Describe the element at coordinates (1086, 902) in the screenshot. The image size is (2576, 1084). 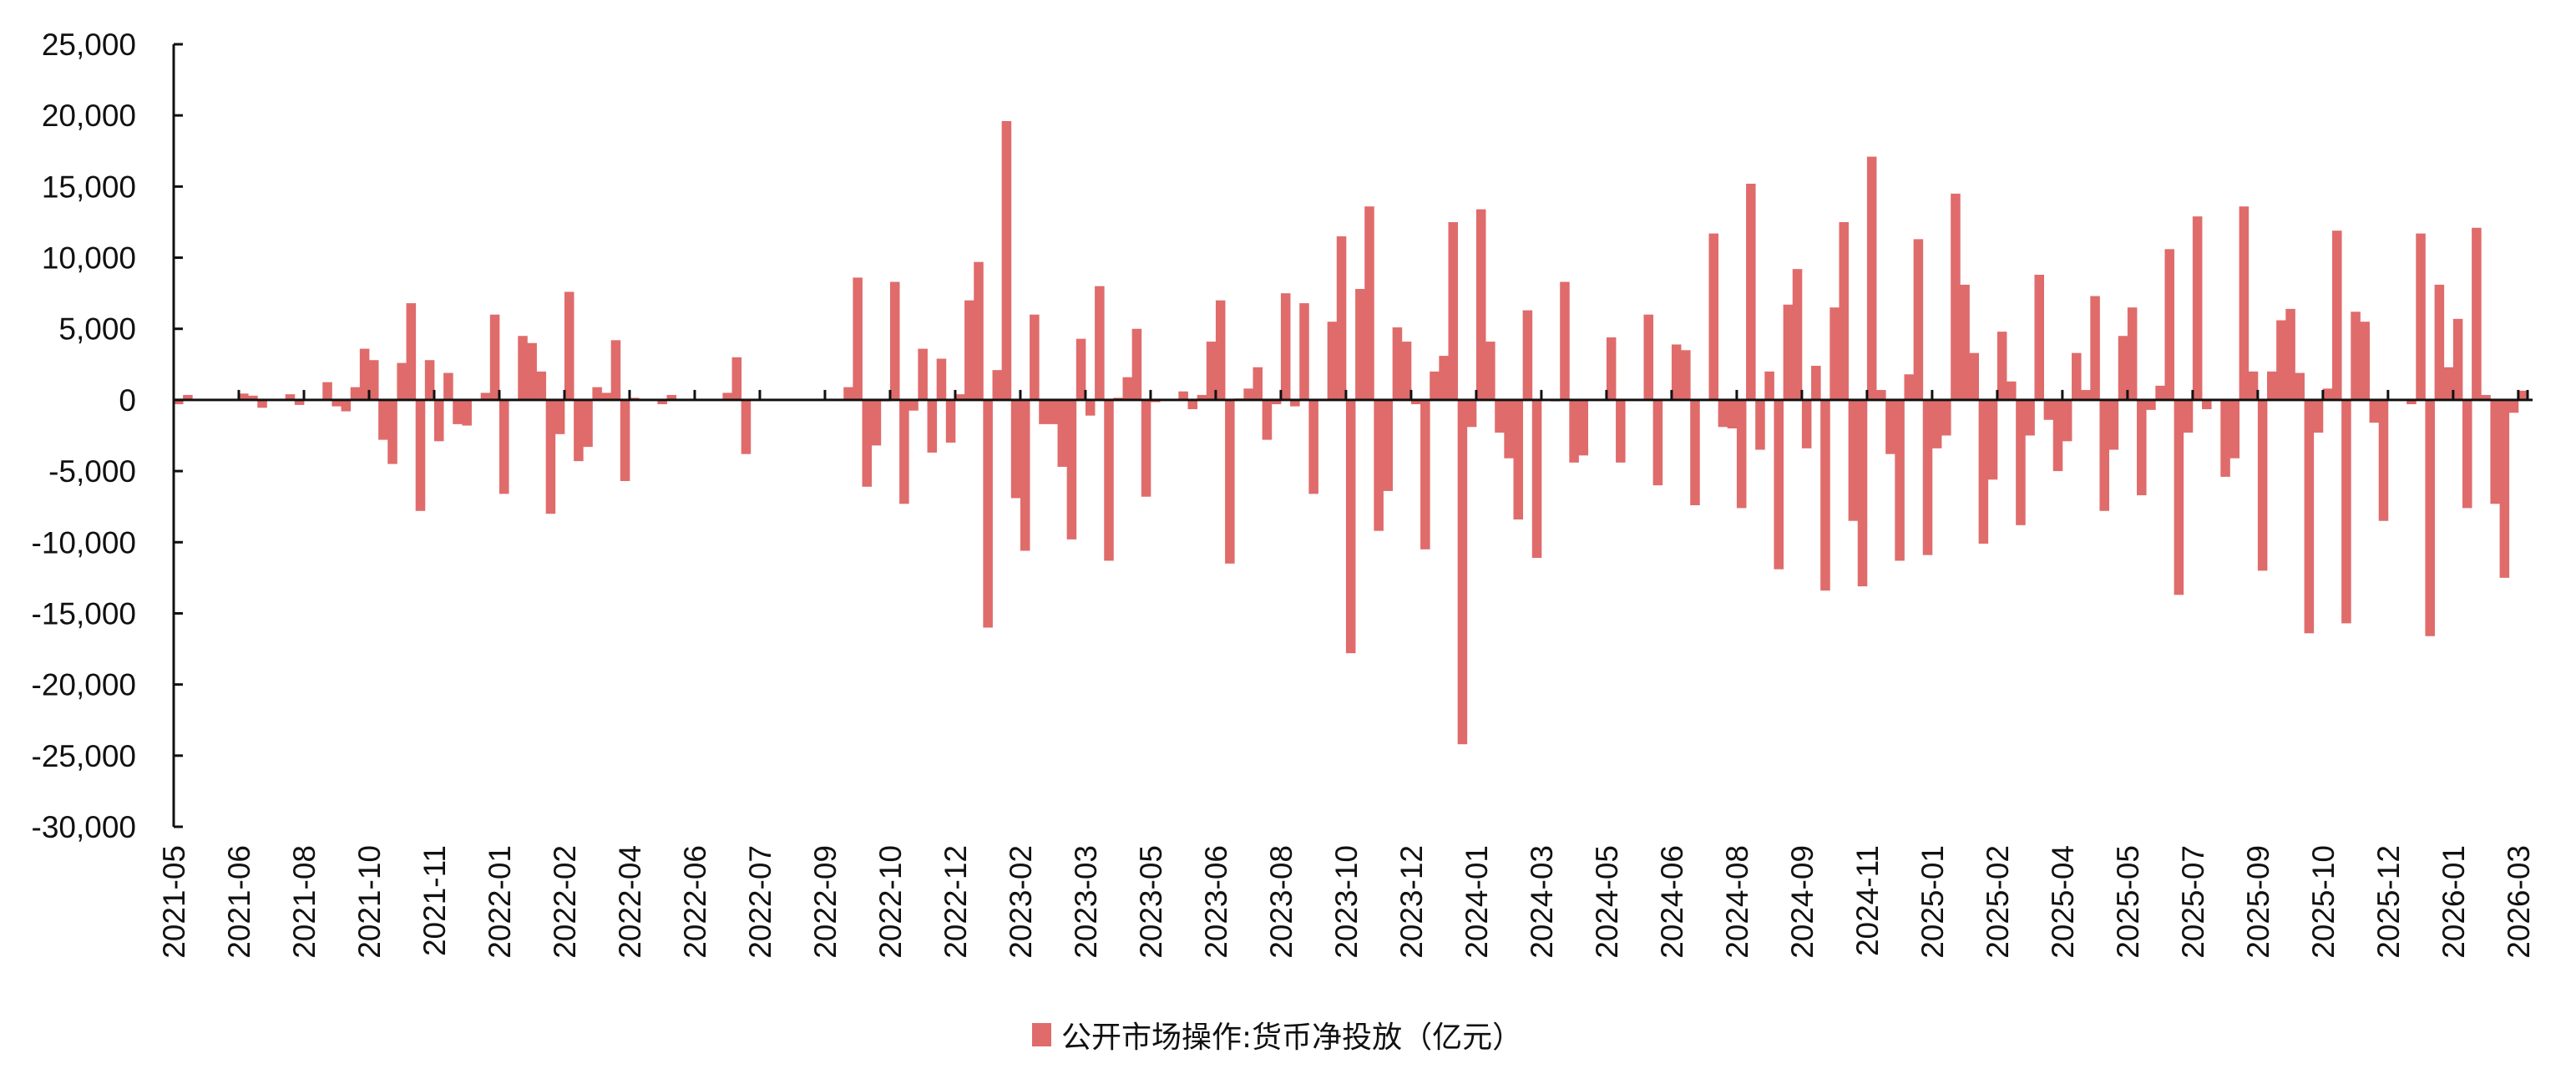
I see `x-tick-label: 2023-03` at that location.